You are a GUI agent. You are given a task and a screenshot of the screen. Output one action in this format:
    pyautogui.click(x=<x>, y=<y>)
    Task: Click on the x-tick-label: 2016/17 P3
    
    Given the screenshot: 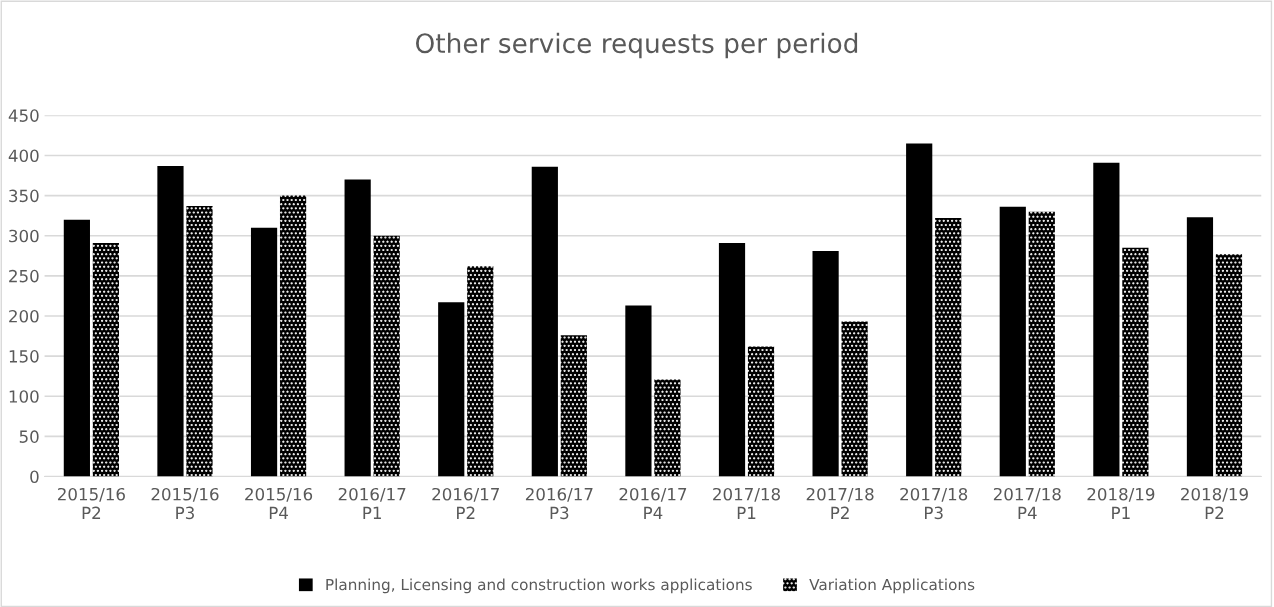 What is the action you would take?
    pyautogui.click(x=559, y=503)
    